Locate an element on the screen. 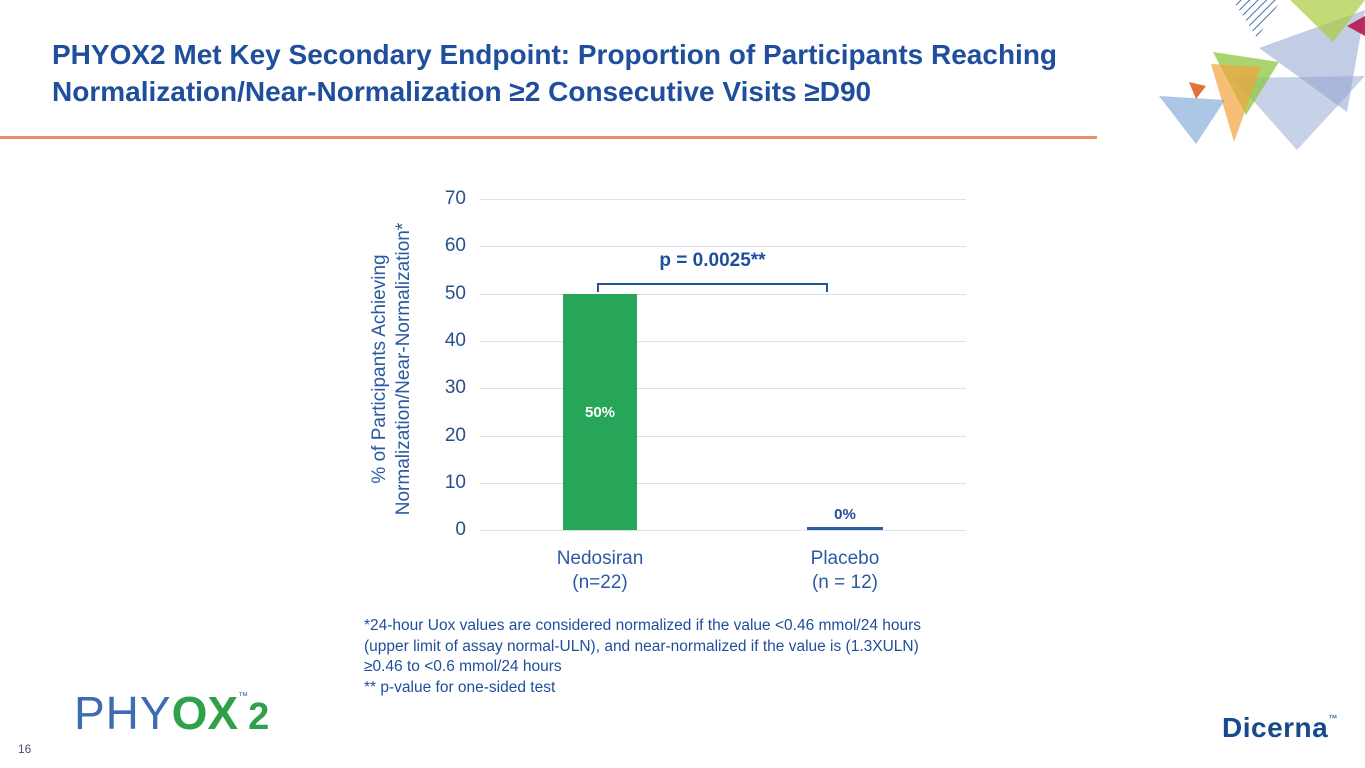 This screenshot has width=1365, height=768. bar-nedosiran: 50% is located at coordinates (600, 412).